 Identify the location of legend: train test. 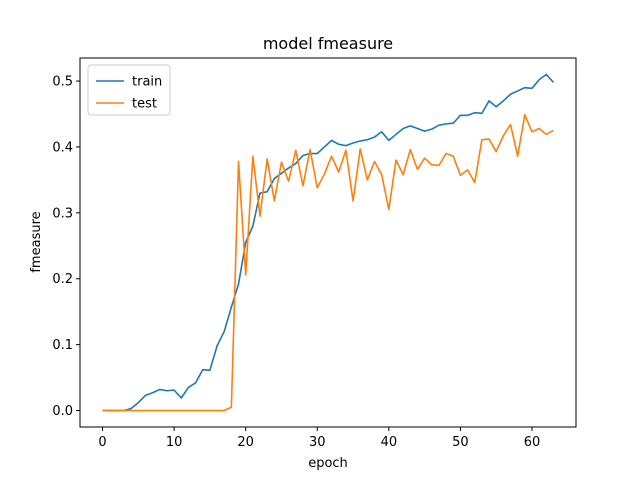
(129, 90).